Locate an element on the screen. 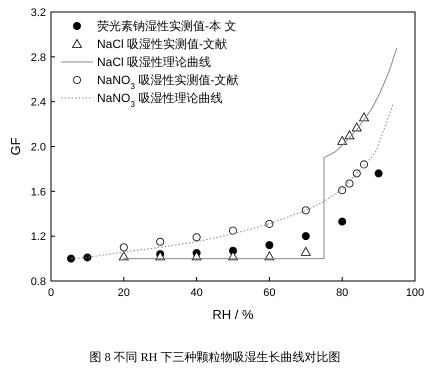 The image size is (430, 375). x-tick-label: 40 is located at coordinates (196, 293).